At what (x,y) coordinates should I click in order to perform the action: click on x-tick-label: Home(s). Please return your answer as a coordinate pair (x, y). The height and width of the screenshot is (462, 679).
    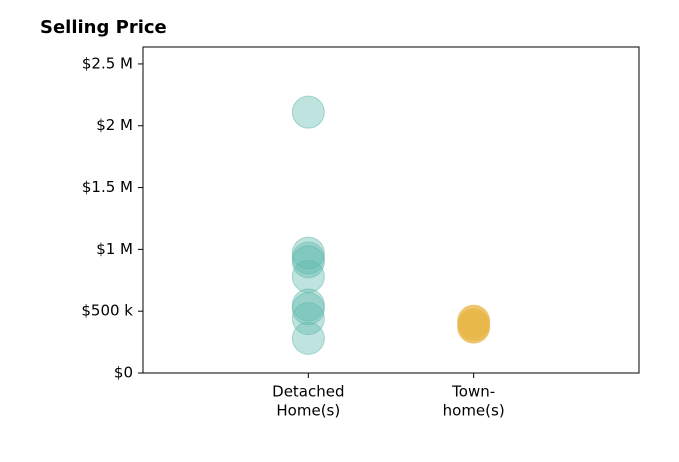
    Looking at the image, I should click on (308, 411).